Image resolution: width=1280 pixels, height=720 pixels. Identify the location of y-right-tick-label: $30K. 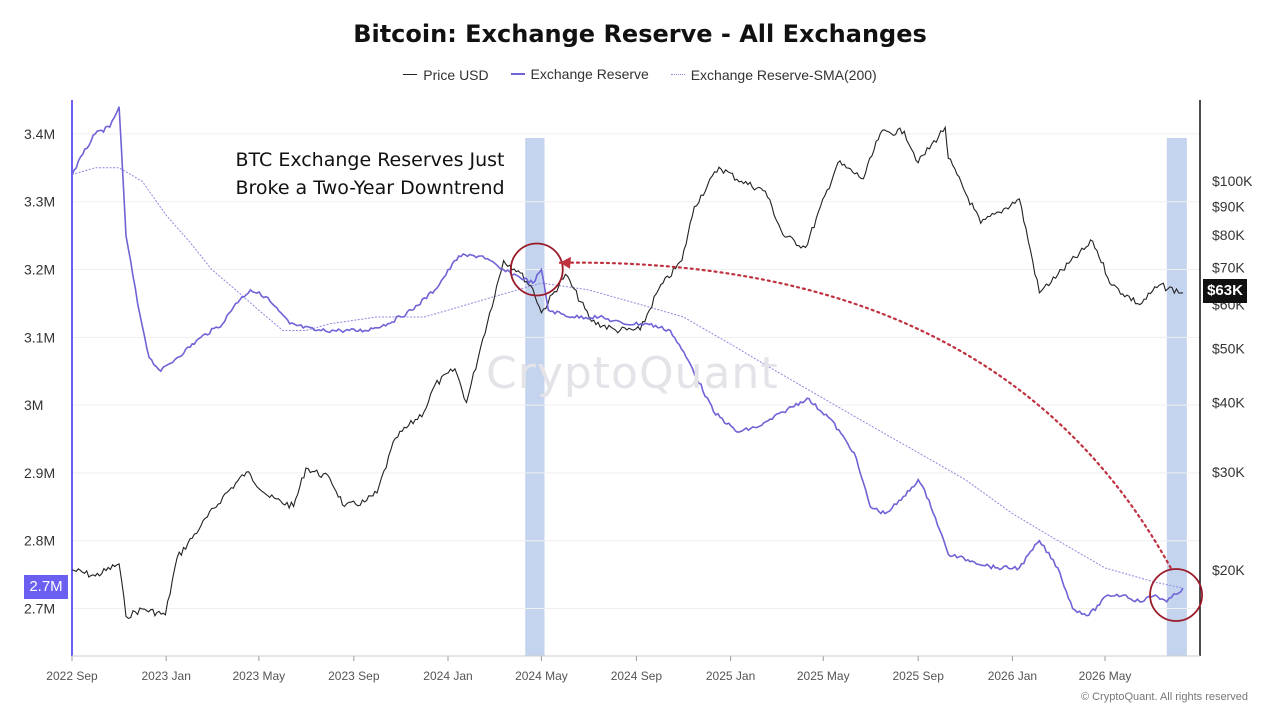
(1228, 472).